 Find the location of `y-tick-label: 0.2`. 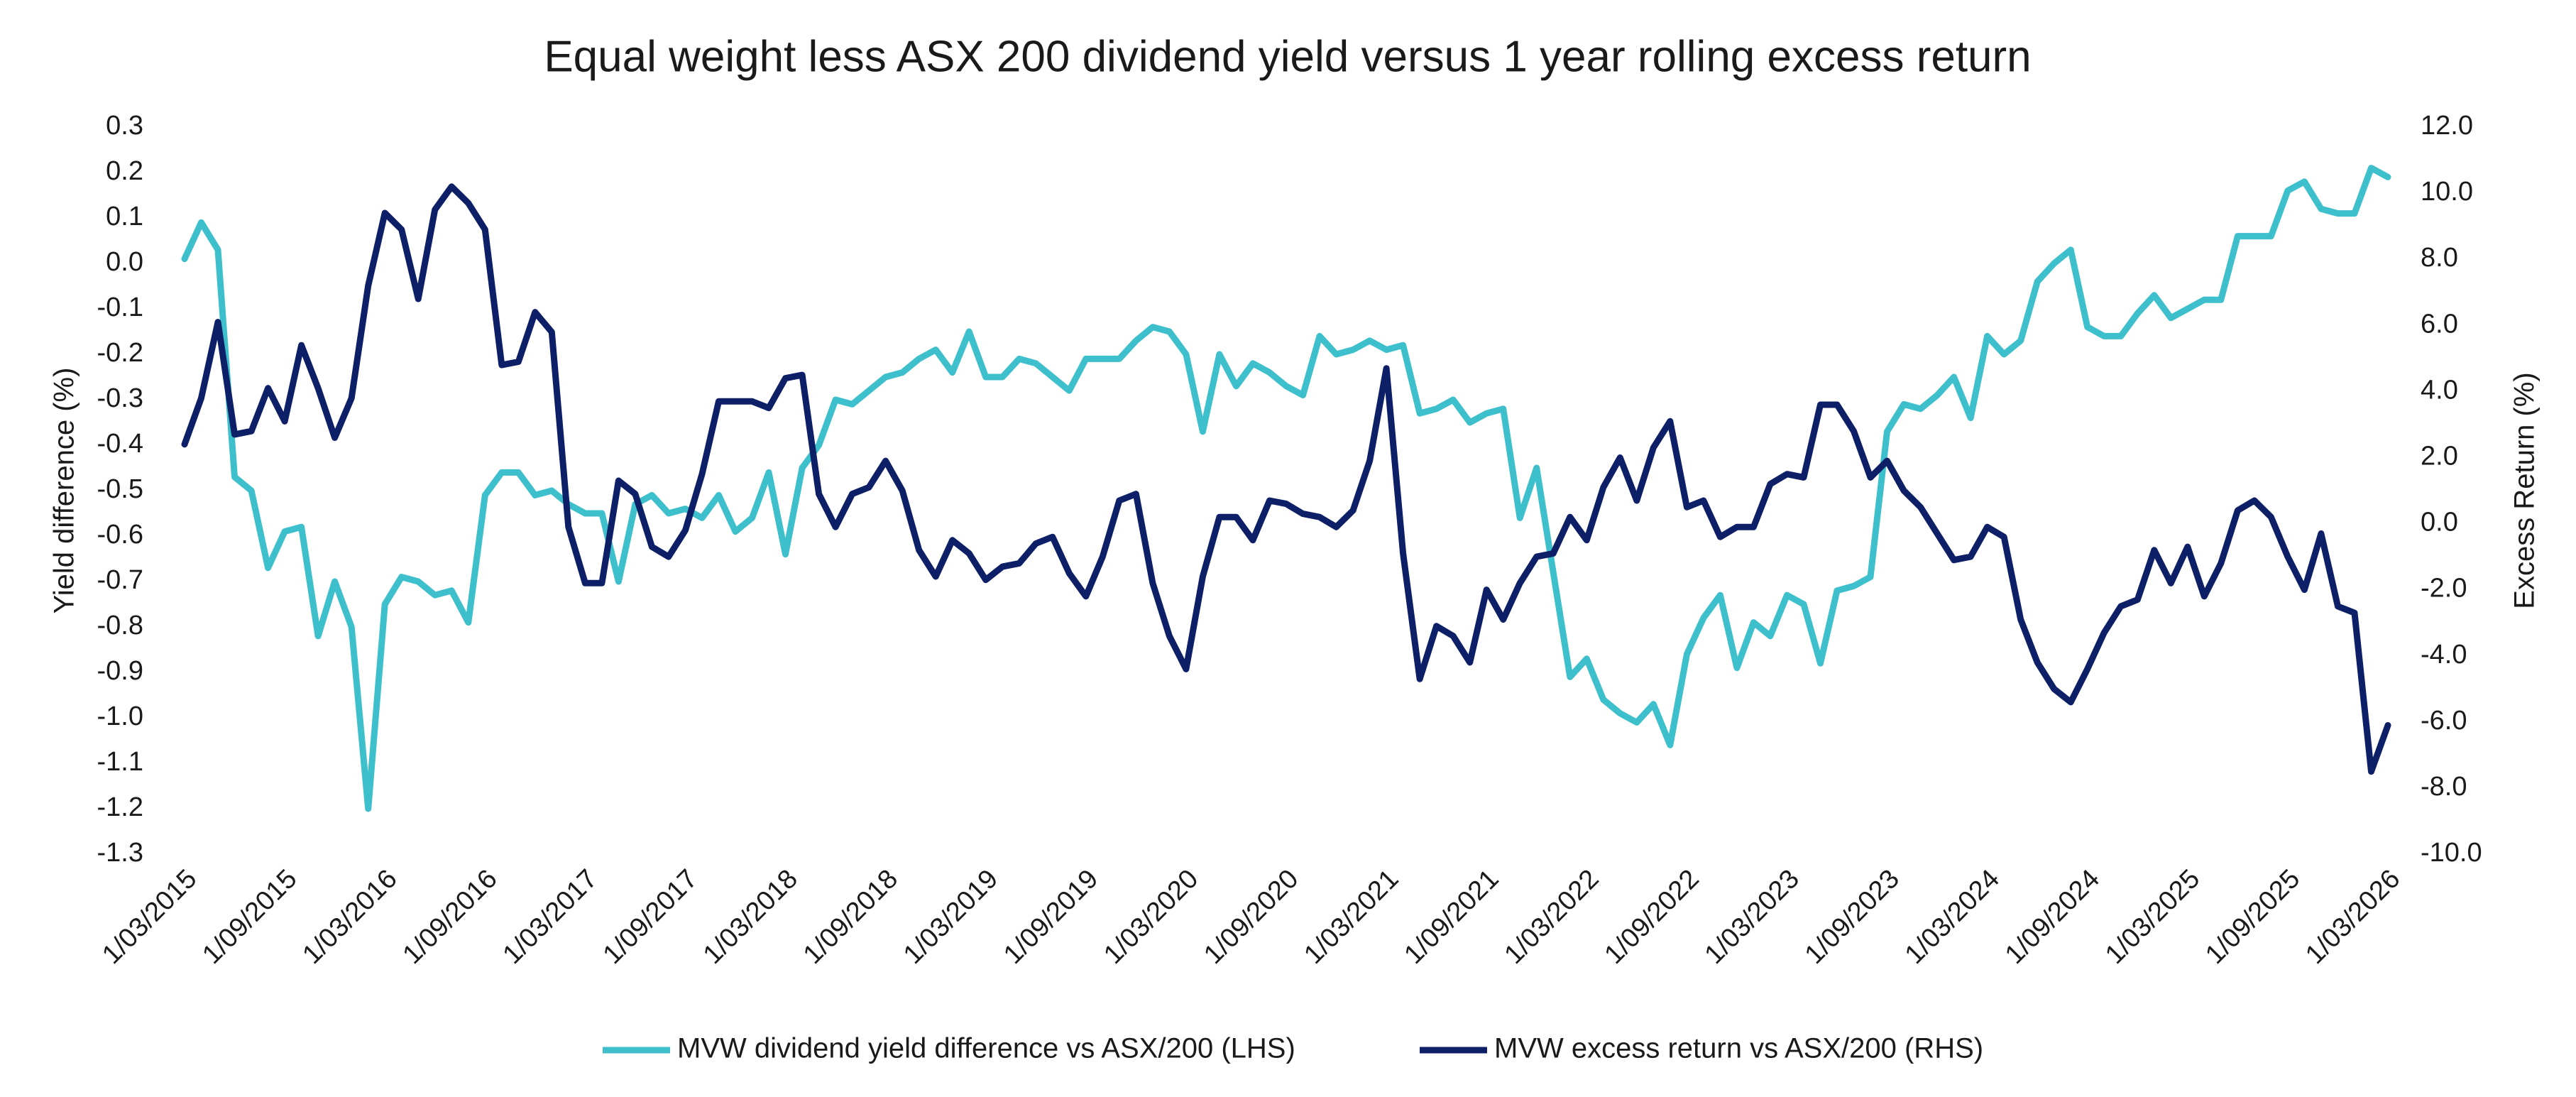

y-tick-label: 0.2 is located at coordinates (124, 171).